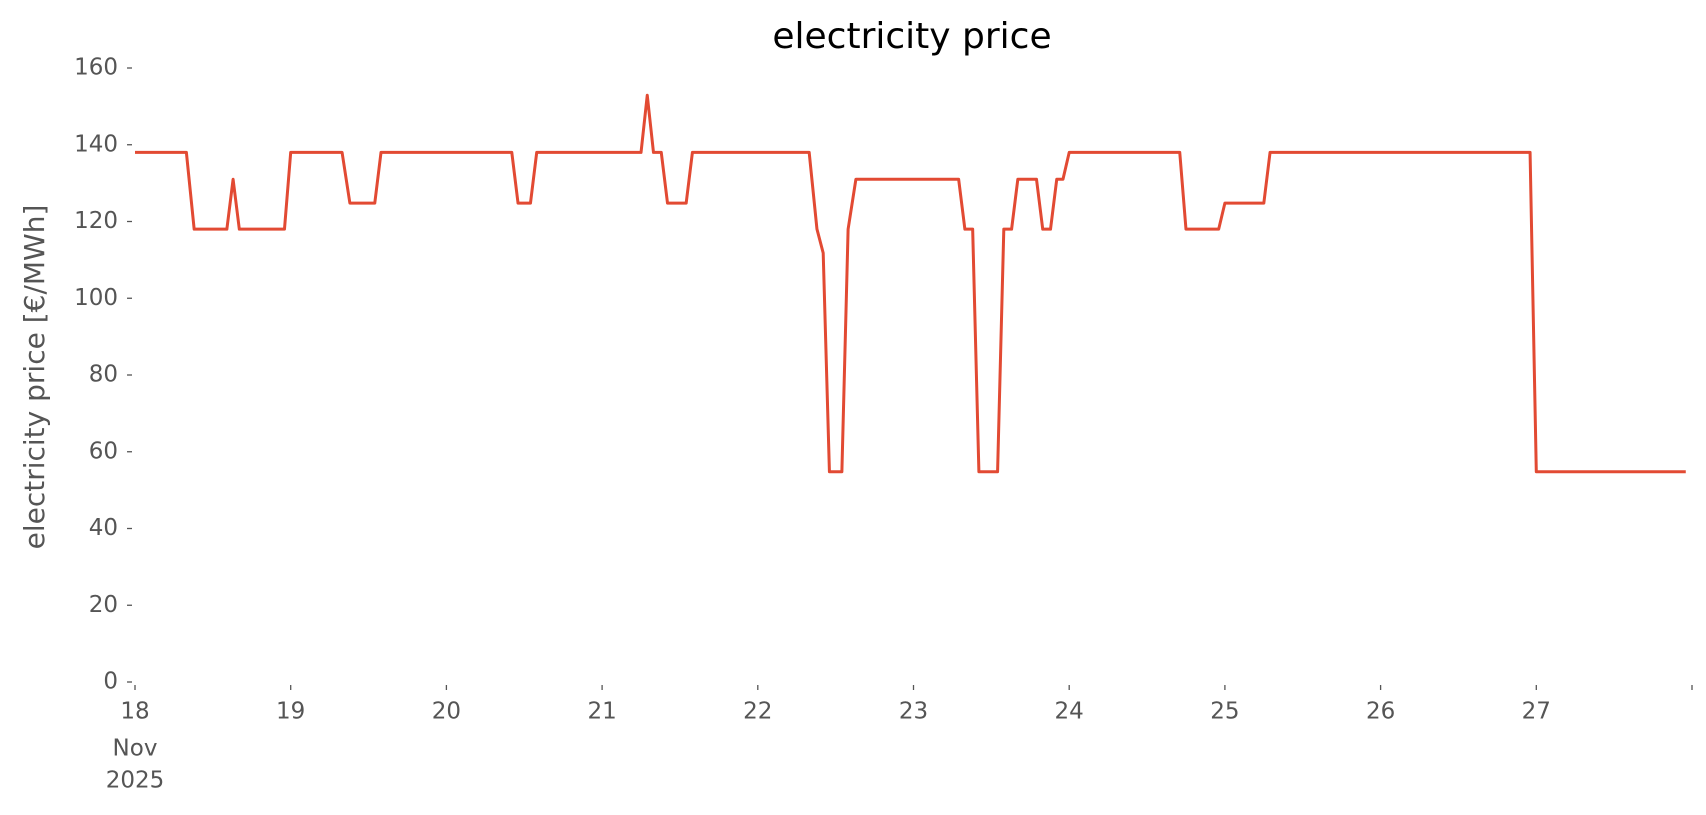 This screenshot has height=815, width=1706. I want to click on y-tick-label: 0, so click(110, 682).